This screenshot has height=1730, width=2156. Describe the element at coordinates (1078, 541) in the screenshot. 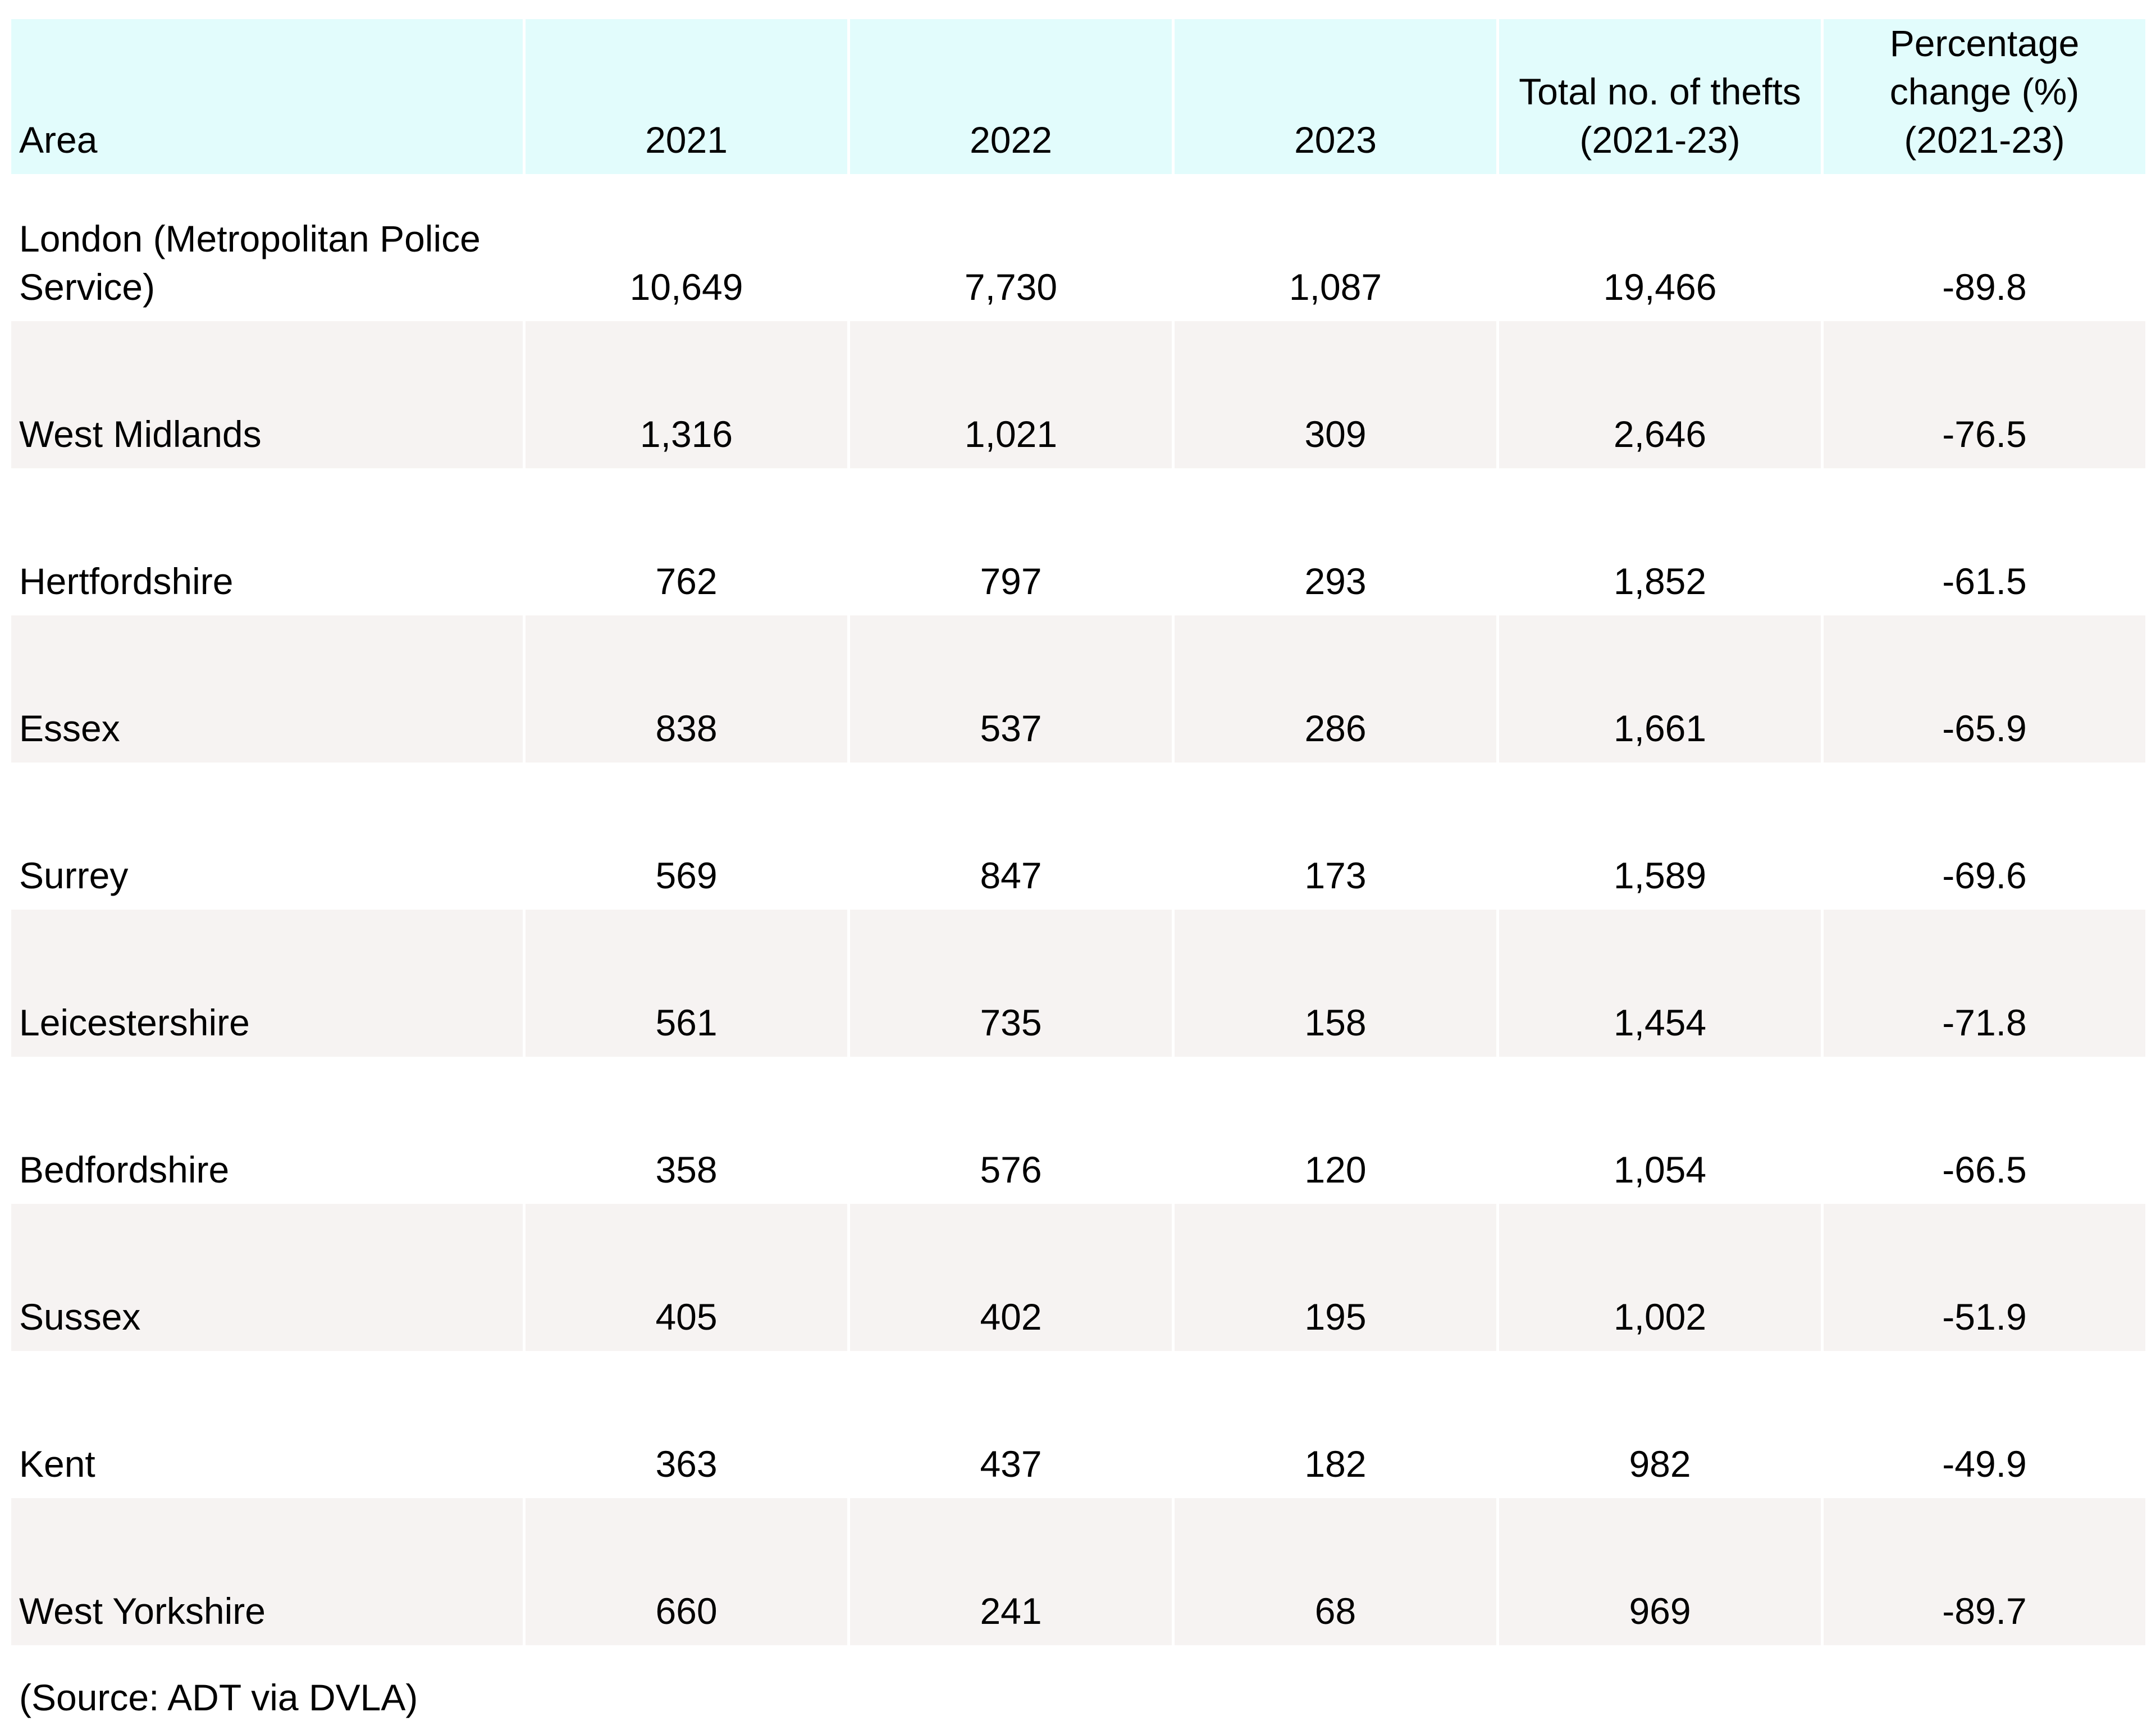

I see `table-row: Hertfordshire 762 797 293 1,852 -61.5` at that location.